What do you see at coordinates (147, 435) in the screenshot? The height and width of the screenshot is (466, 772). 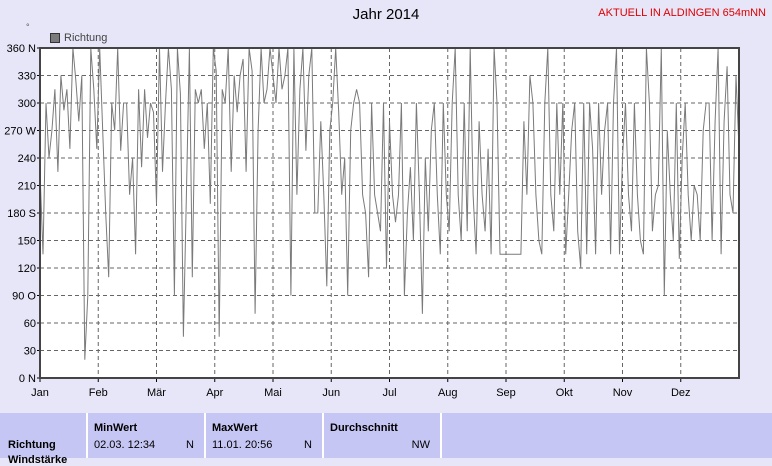 I see `min-cell: MinWert 02.03. 12:34 N` at bounding box center [147, 435].